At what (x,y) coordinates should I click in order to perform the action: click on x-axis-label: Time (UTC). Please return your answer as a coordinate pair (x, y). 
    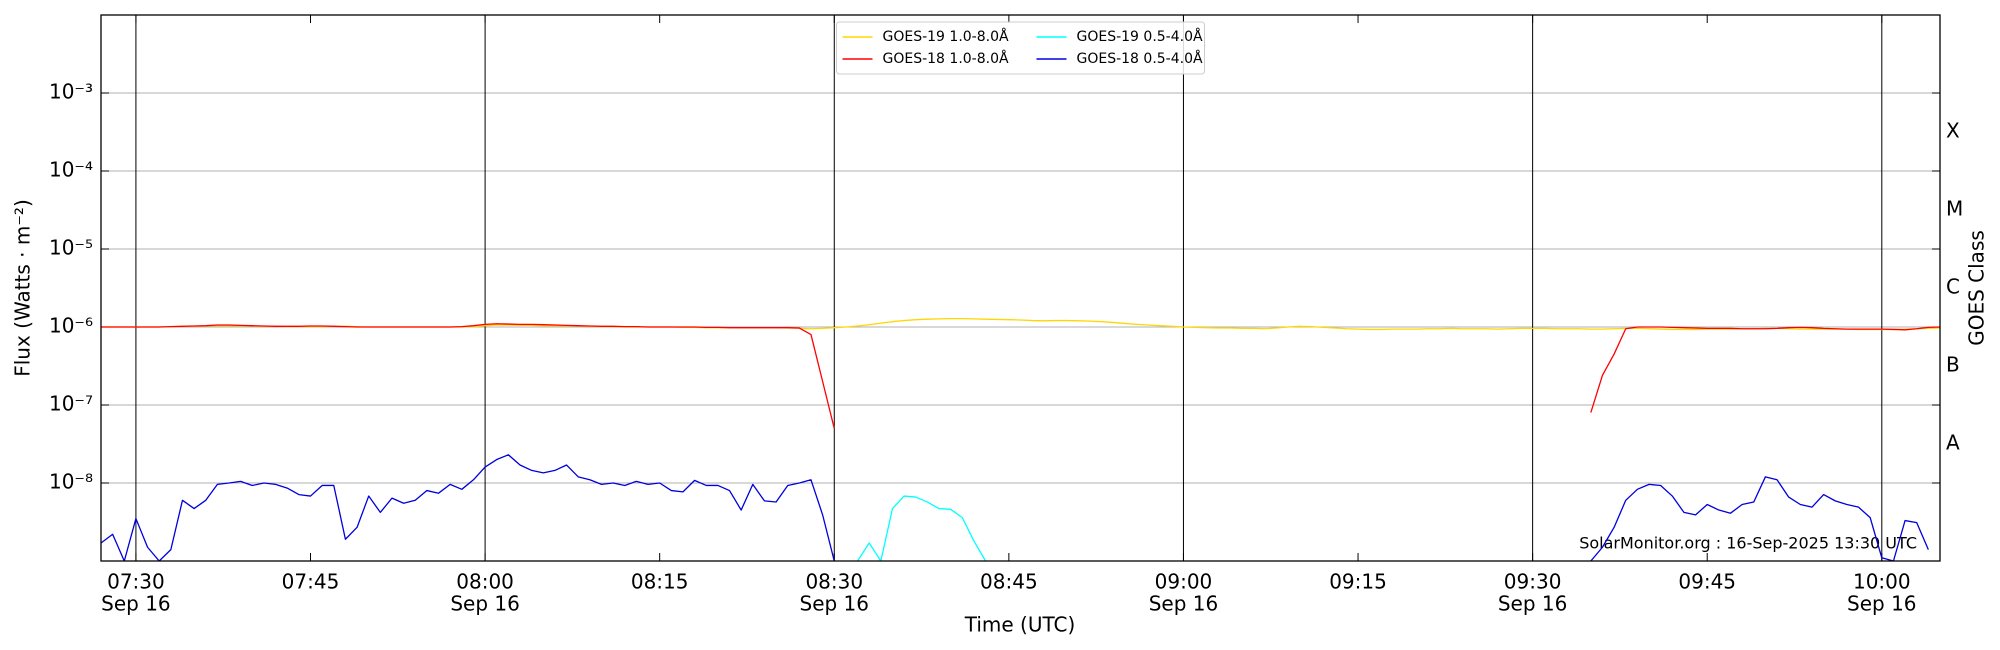
    Looking at the image, I should click on (1020, 625).